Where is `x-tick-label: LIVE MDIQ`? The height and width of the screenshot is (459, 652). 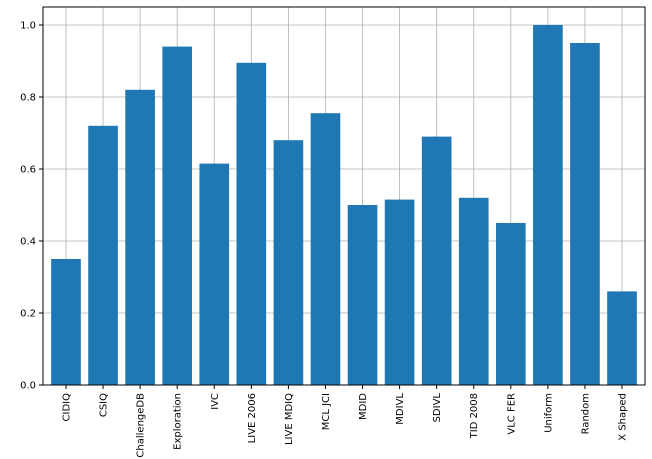 x-tick-label: LIVE MDIQ is located at coordinates (289, 419).